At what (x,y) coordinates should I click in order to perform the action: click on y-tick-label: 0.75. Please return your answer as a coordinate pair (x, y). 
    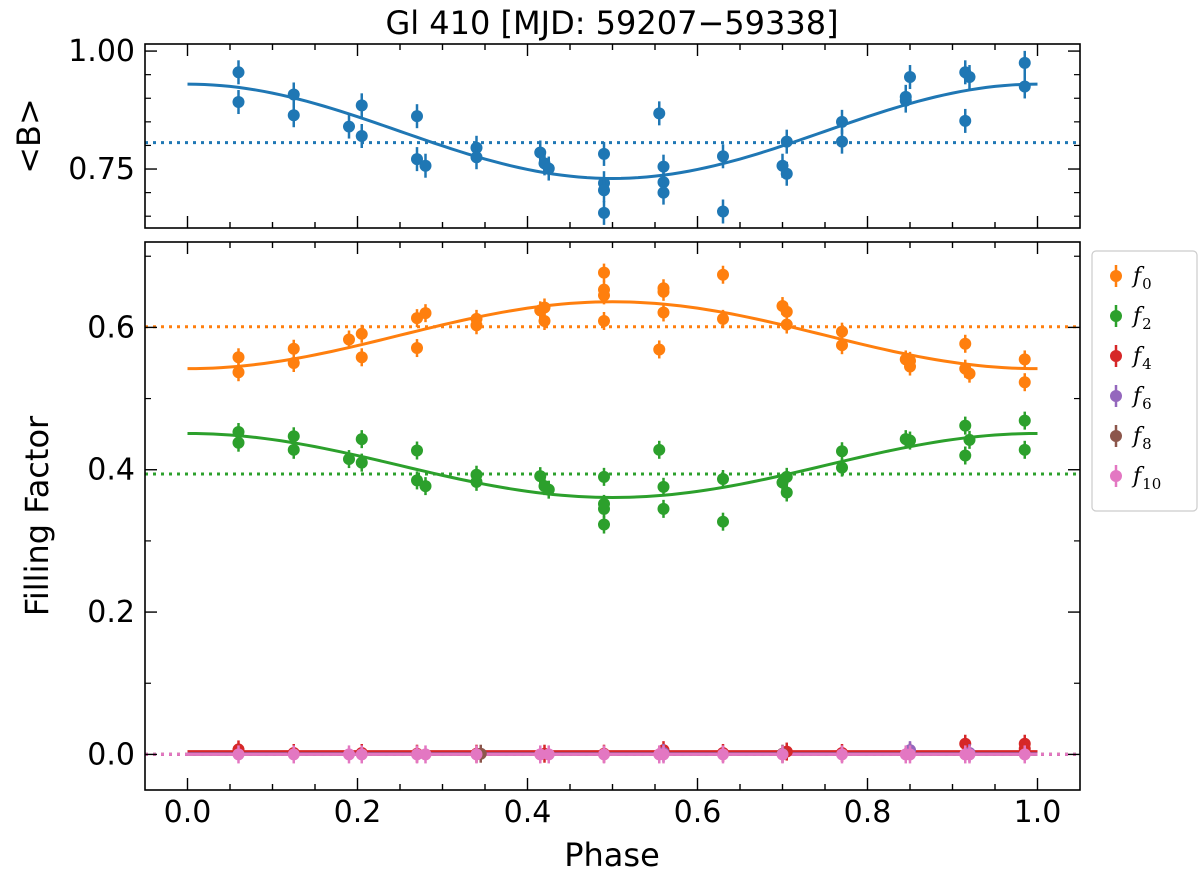
    Looking at the image, I should click on (101, 169).